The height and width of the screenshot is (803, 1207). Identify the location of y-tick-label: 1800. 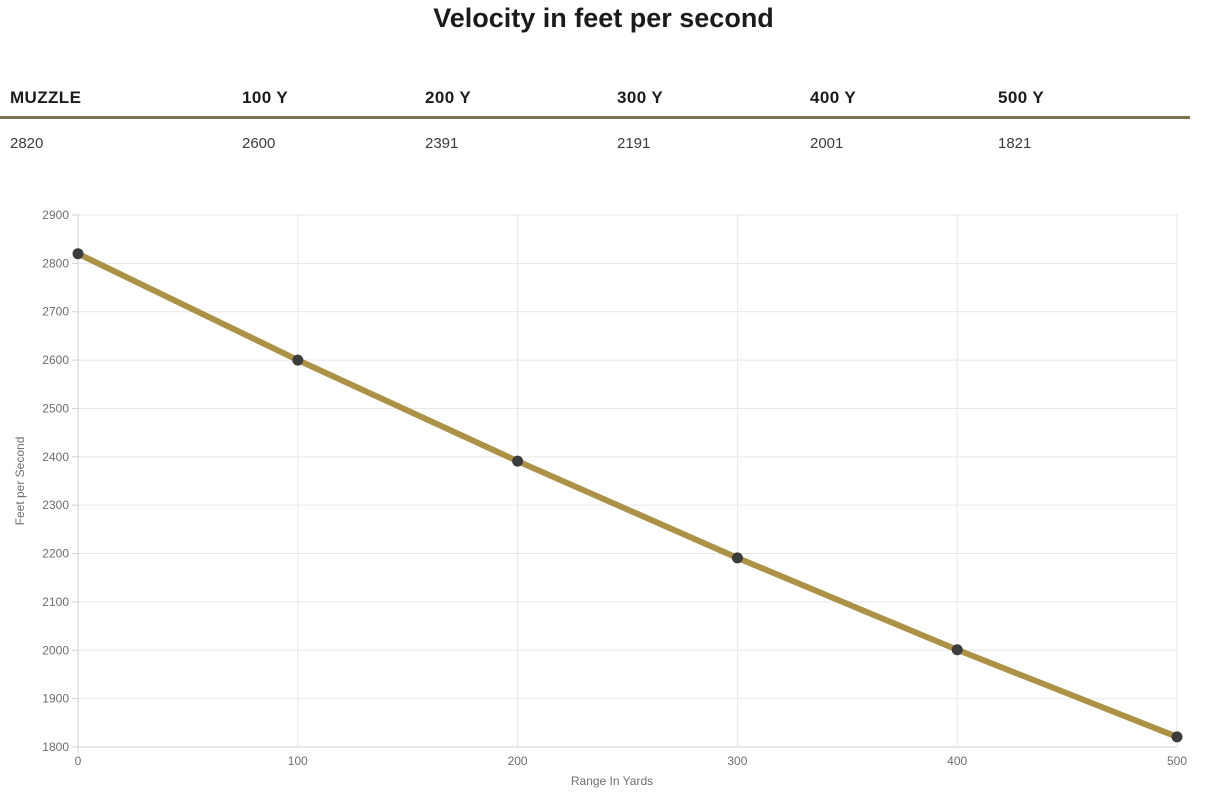
(55, 747).